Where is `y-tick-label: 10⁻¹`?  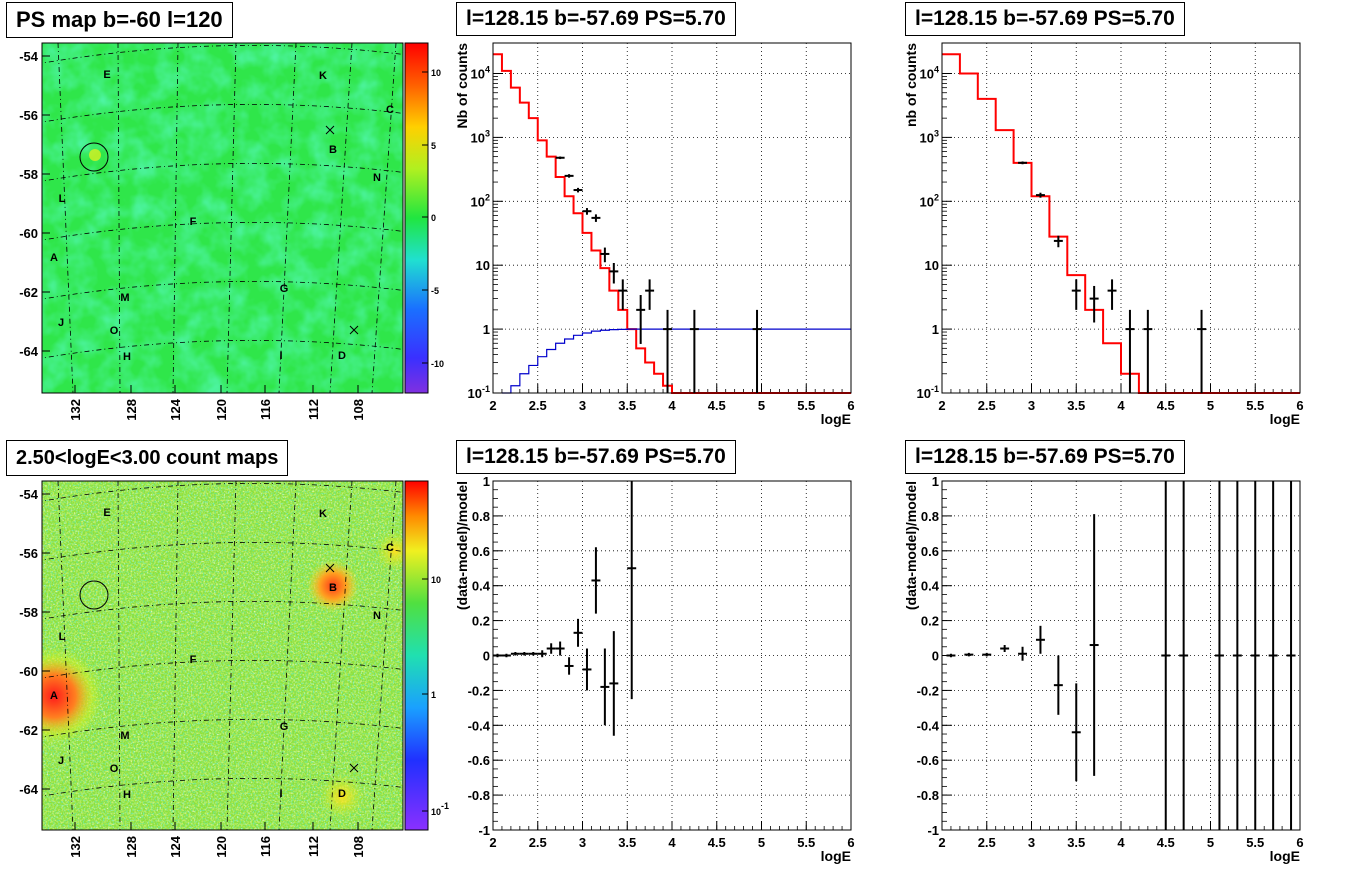
y-tick-label: 10⁻¹ is located at coordinates (928, 392).